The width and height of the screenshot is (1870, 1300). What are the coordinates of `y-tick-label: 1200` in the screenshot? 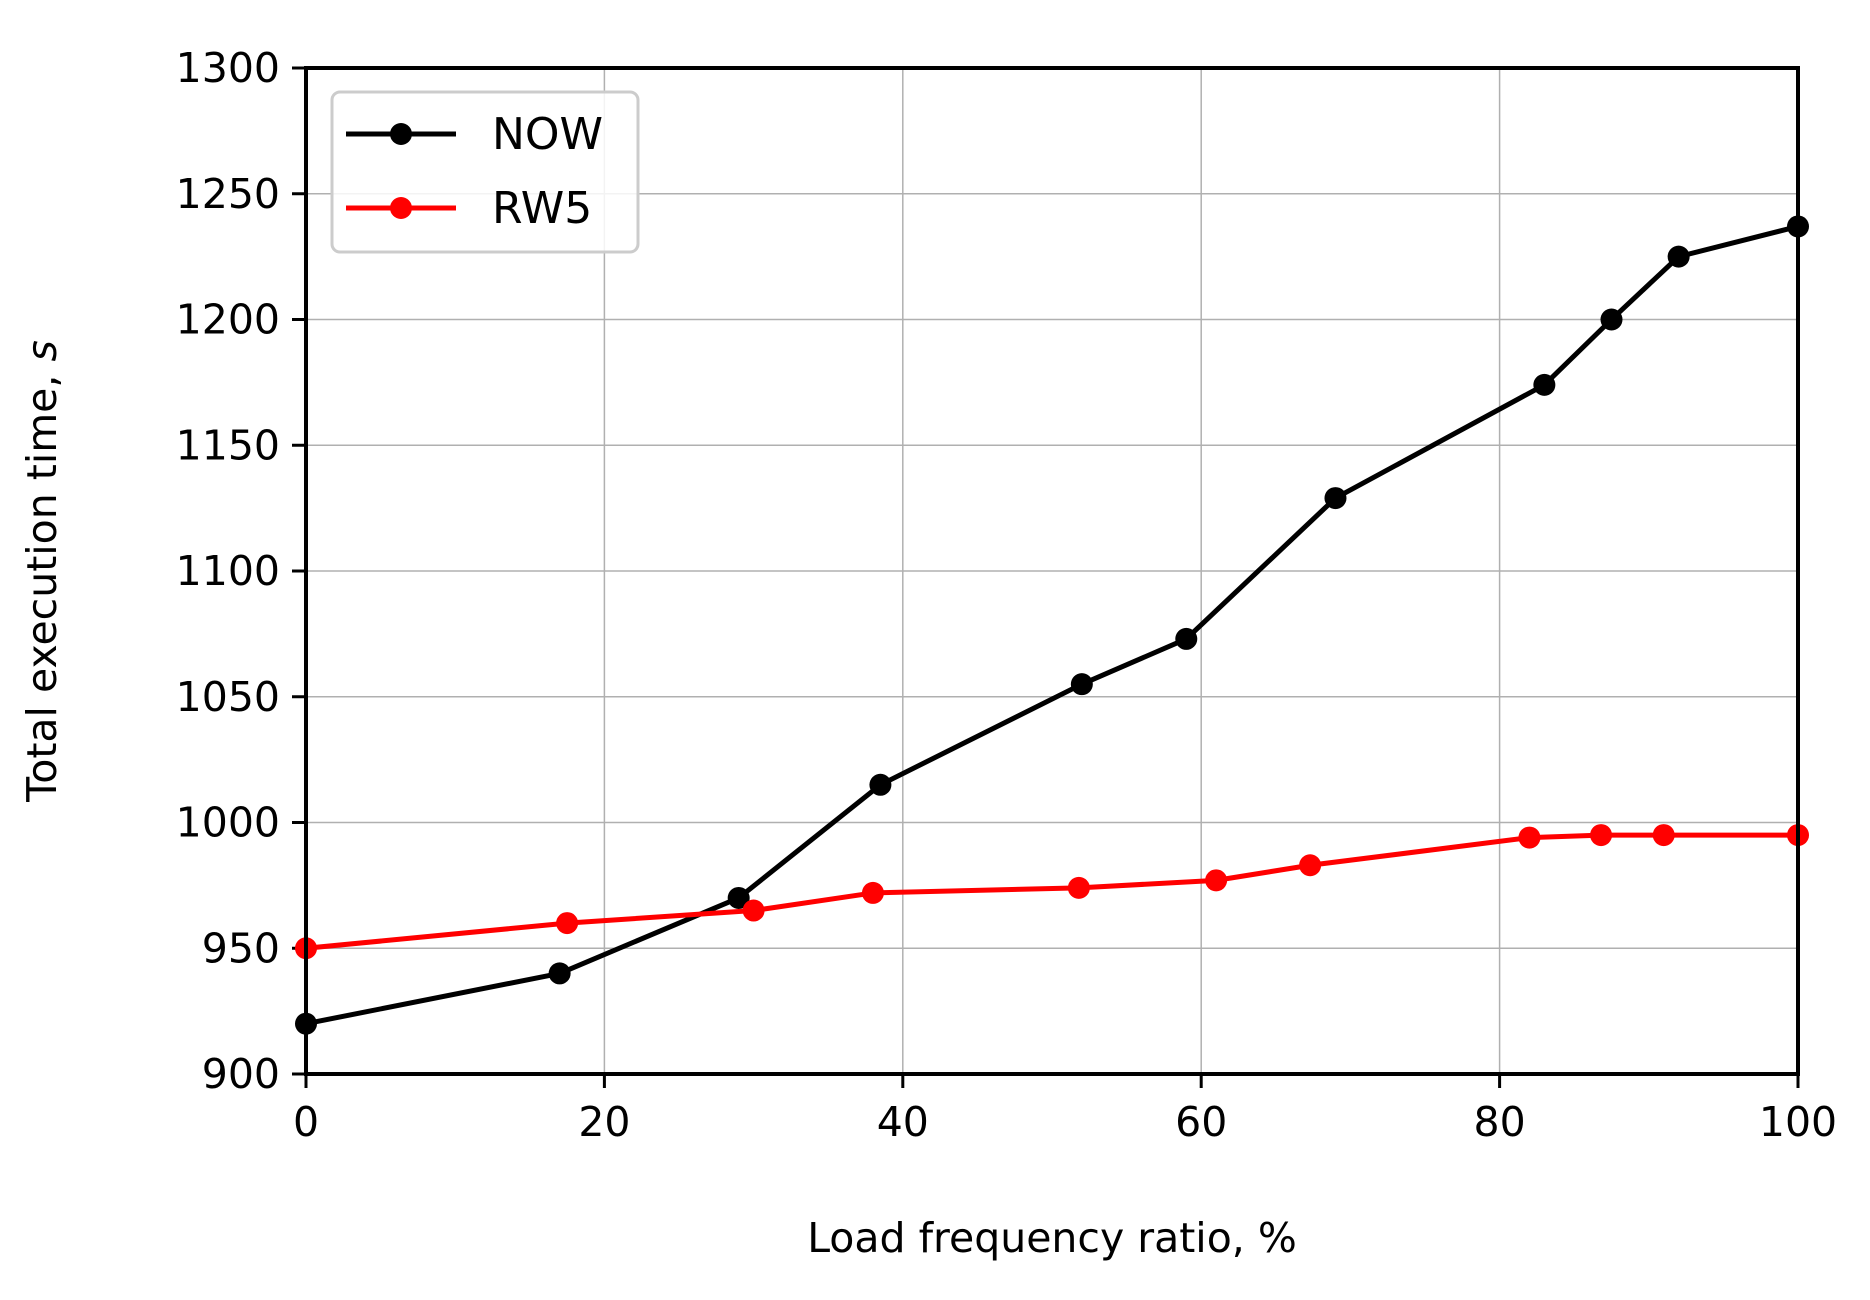 It's located at (228, 320).